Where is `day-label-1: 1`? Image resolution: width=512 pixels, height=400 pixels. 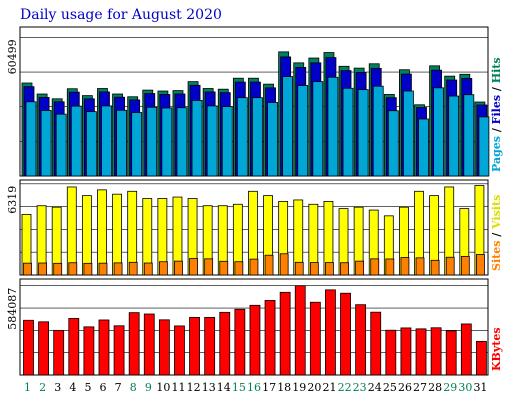 day-label-1: 1 is located at coordinates (27, 387).